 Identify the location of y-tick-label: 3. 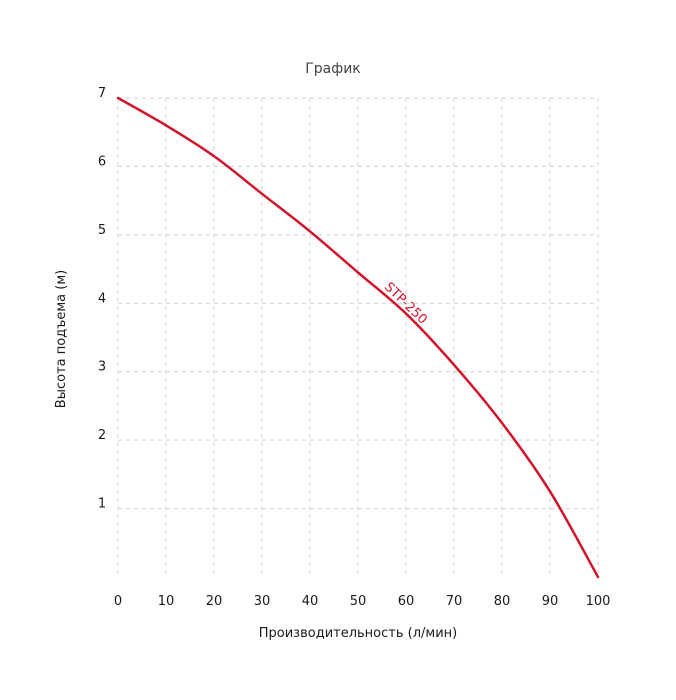
(102, 367).